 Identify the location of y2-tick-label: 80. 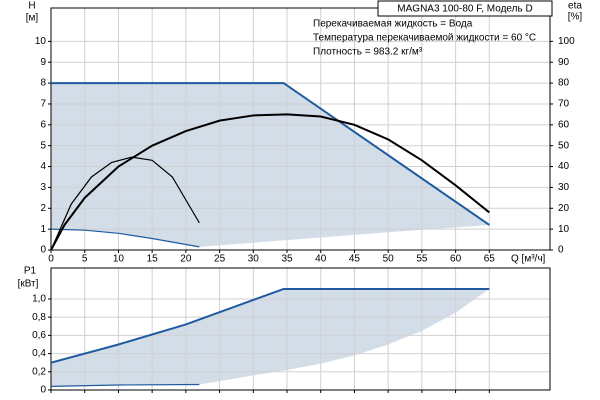
(564, 83).